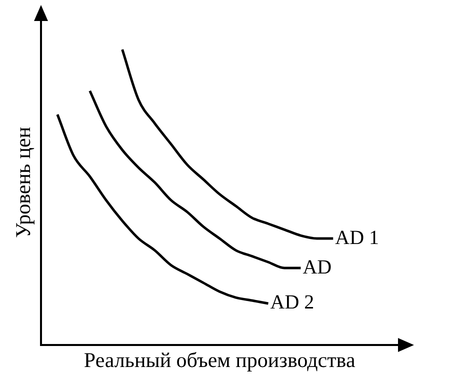 The width and height of the screenshot is (468, 386). What do you see at coordinates (357, 237) in the screenshot?
I see `series-label: AD 1` at bounding box center [357, 237].